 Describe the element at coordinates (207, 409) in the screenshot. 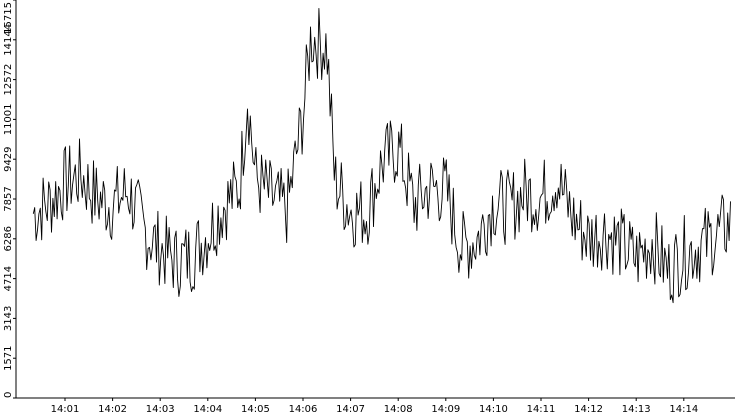

I see `x-tick-label: 14:04` at that location.